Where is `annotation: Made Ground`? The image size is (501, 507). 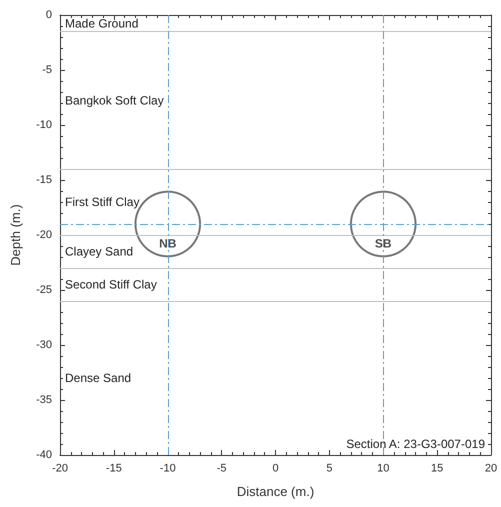
annotation: Made Ground is located at coordinates (101, 23).